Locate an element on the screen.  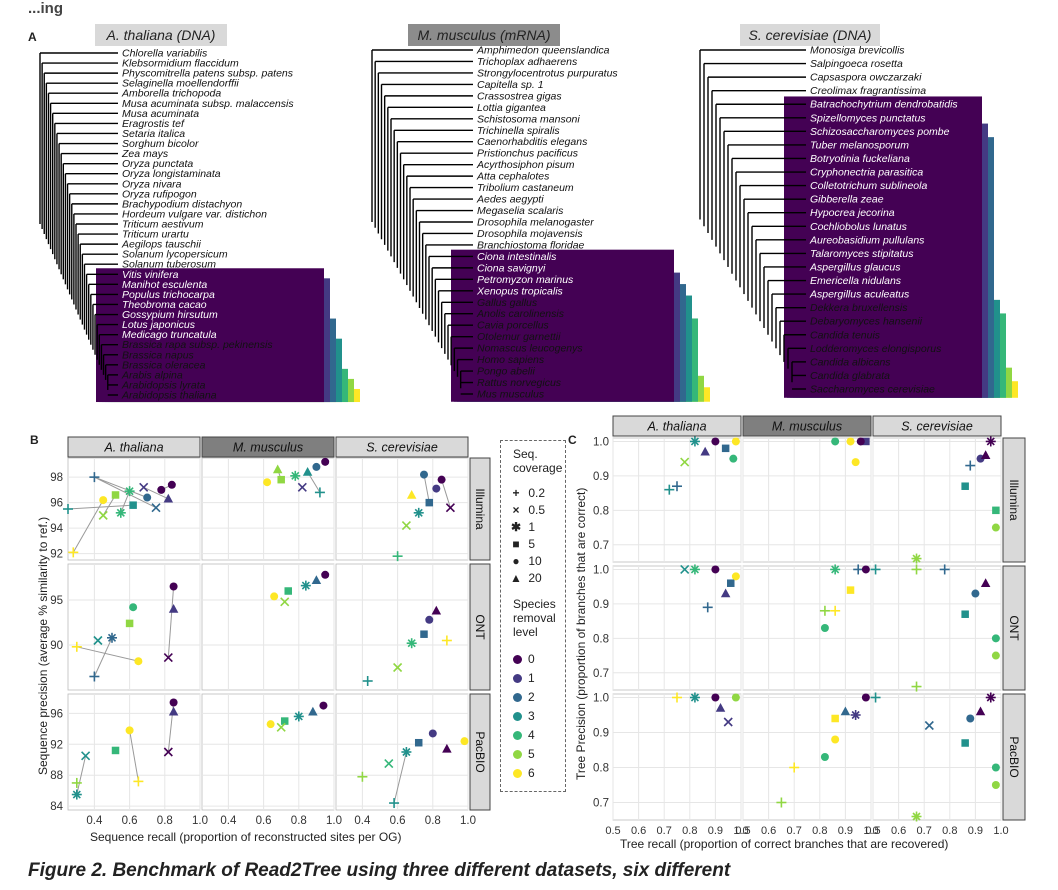
legend-removal-label: 6 is located at coordinates (531, 773).